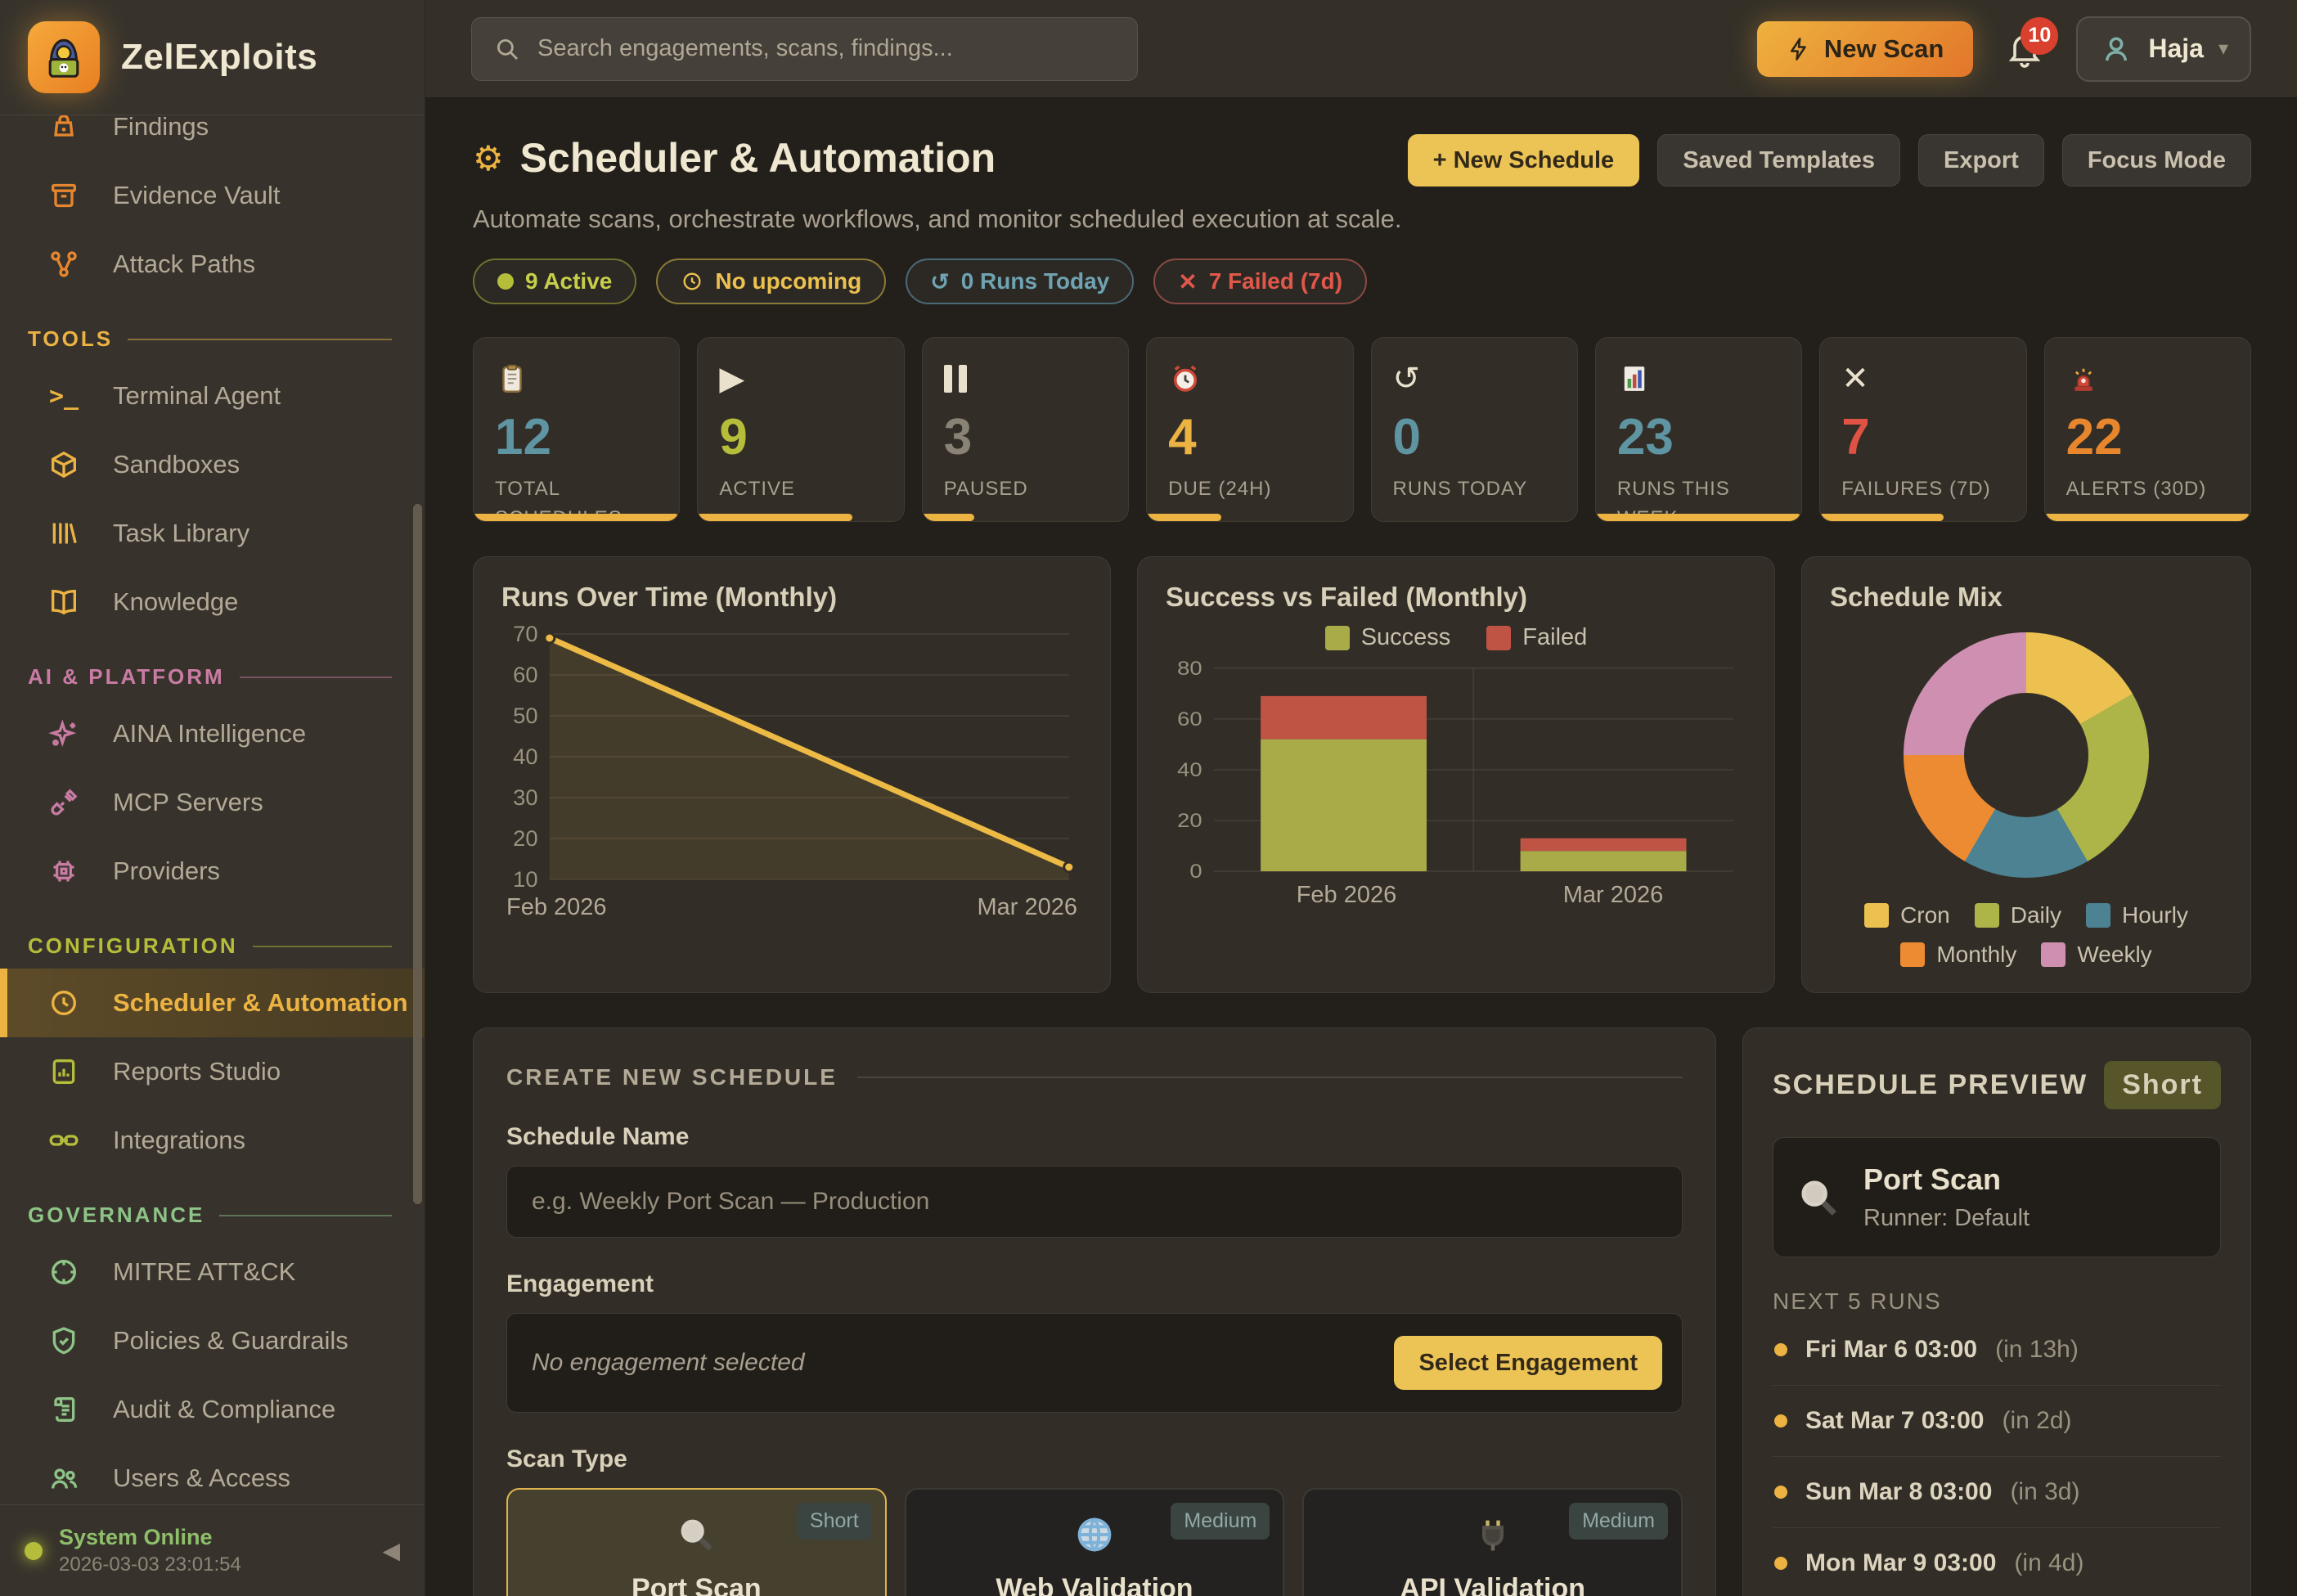 The height and width of the screenshot is (1596, 2297). I want to click on sidebar-item-audit-compliance: Audit & Compliance, so click(213, 1409).